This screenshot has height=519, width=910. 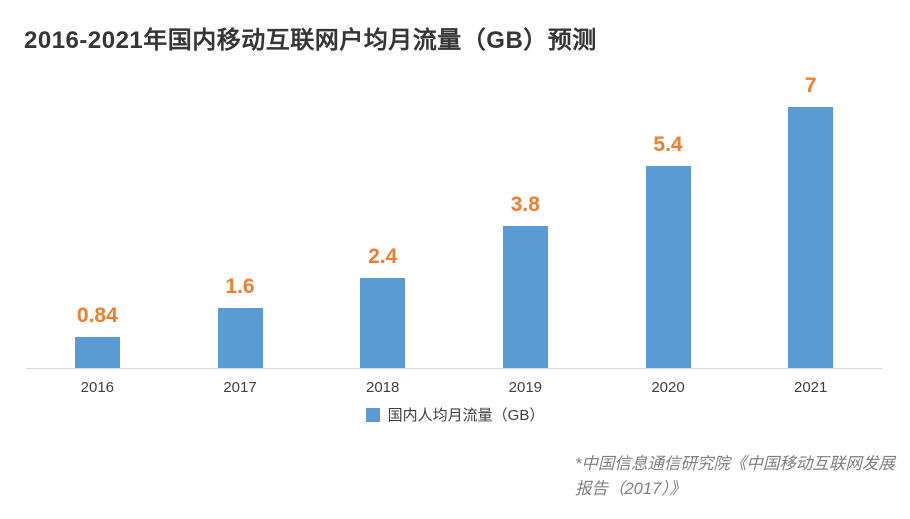 What do you see at coordinates (525, 204) in the screenshot?
I see `bar-value-label: 3.8` at bounding box center [525, 204].